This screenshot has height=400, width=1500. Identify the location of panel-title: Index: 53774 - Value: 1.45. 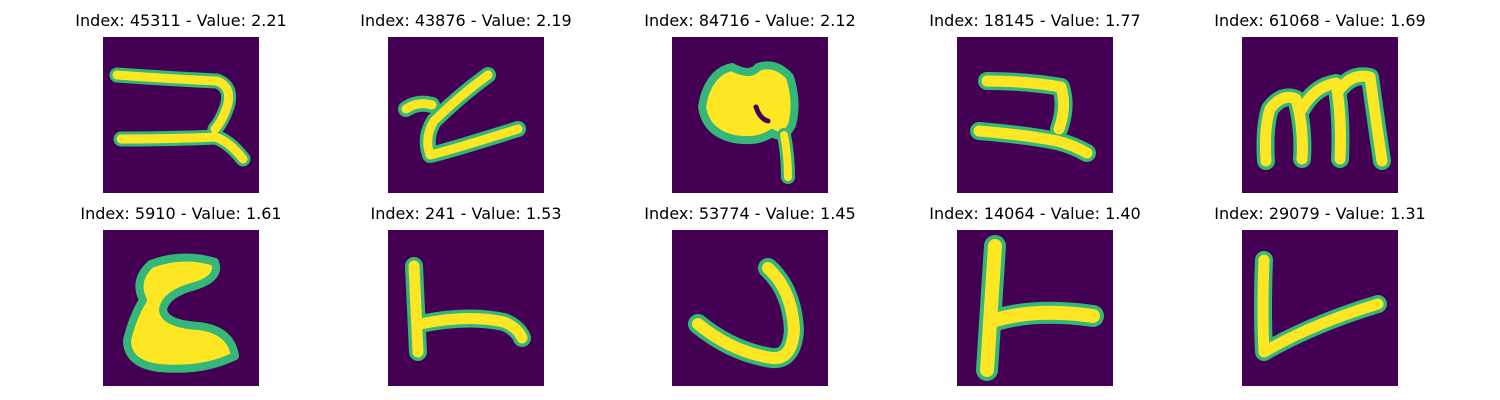
(750, 213).